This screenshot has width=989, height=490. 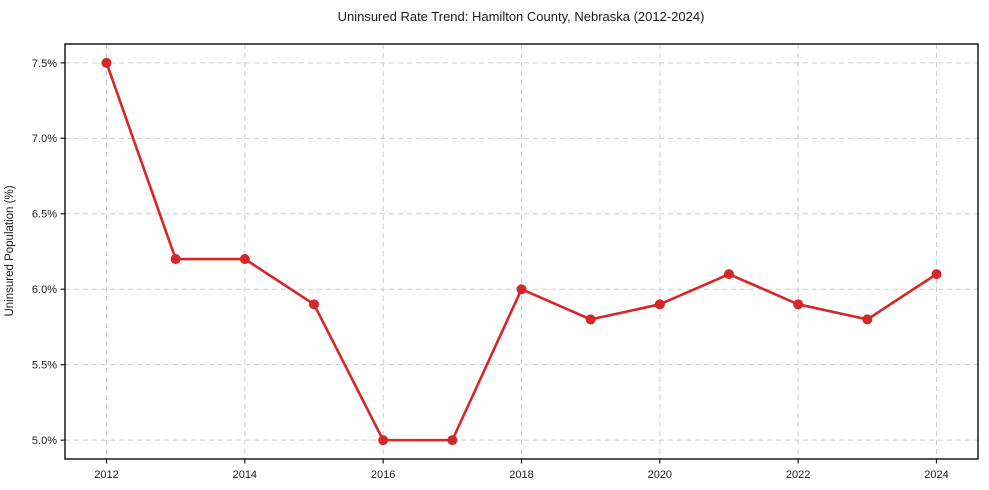 I want to click on x-tick-label: 2018, so click(x=521, y=475).